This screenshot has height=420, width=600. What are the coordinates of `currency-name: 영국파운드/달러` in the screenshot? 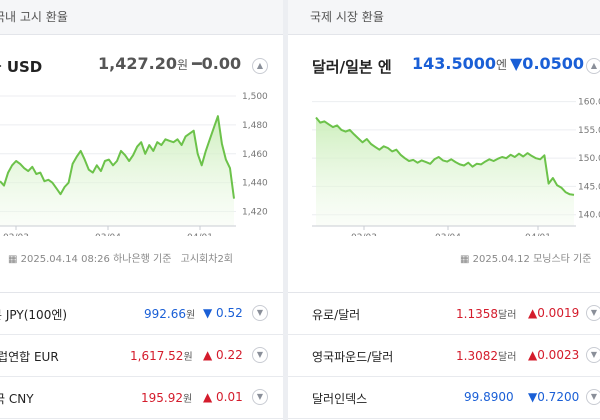 It's located at (353, 357).